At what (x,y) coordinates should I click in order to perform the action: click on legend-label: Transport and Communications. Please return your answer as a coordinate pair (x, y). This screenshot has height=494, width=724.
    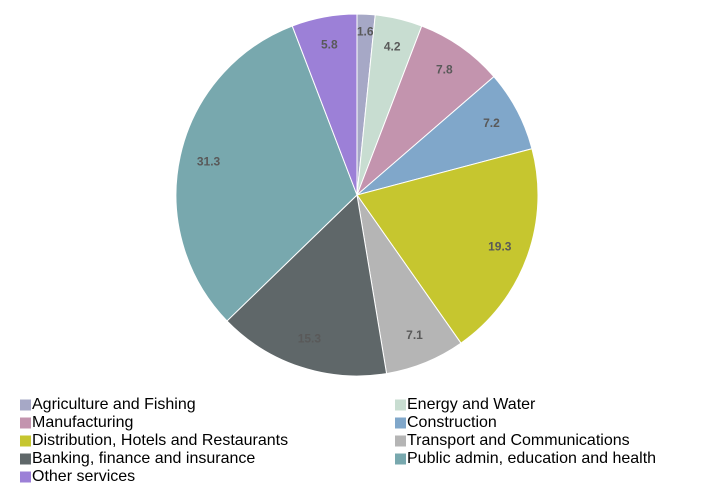
    Looking at the image, I should click on (518, 440).